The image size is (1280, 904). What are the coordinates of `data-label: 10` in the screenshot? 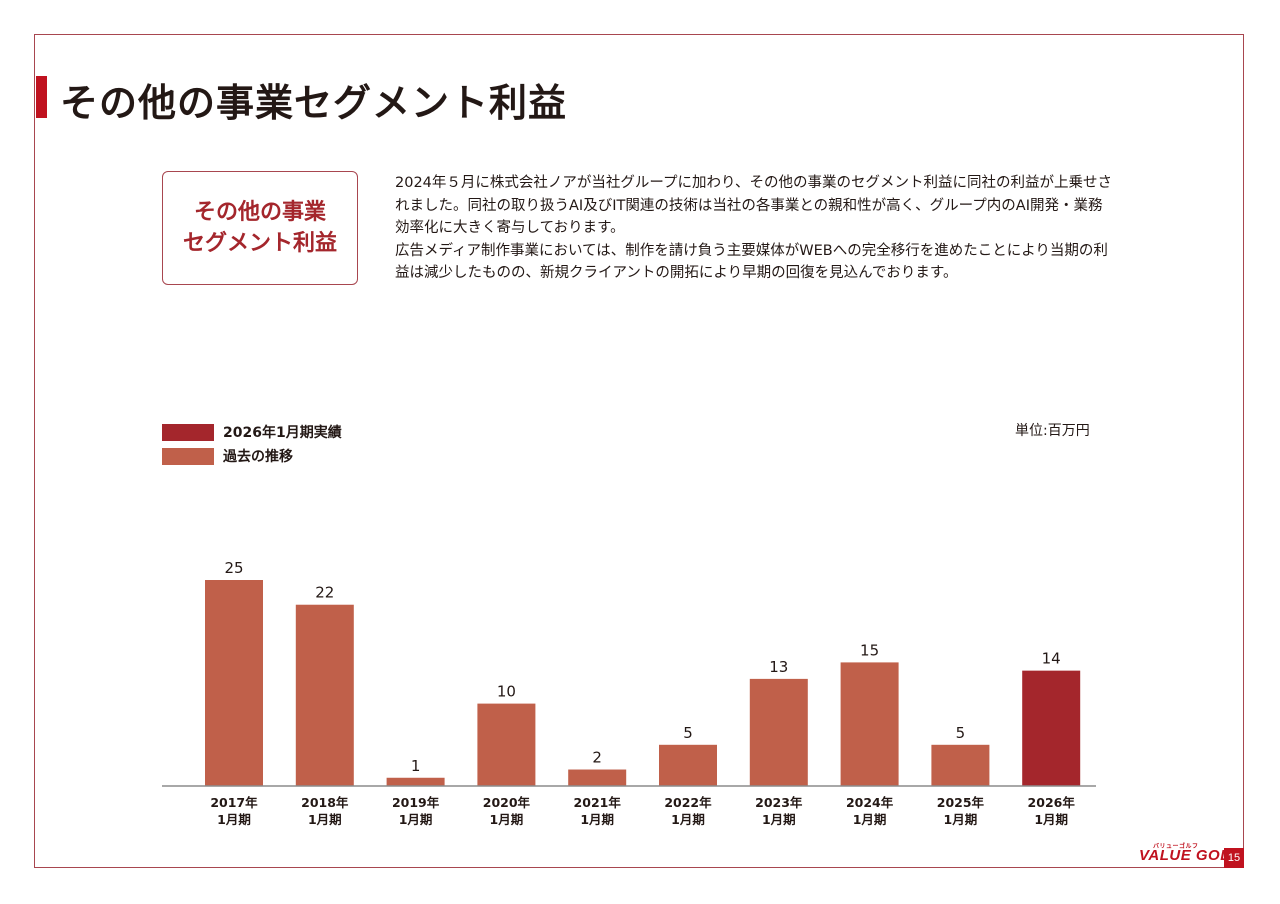 It's located at (506, 692).